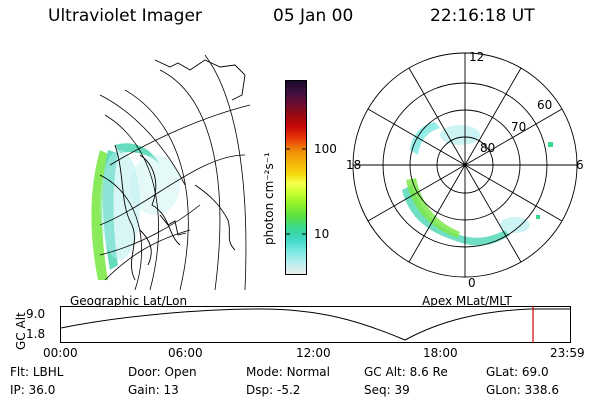 The height and width of the screenshot is (400, 600). Describe the element at coordinates (322, 234) in the screenshot. I see `colorbar-tick-10: 10` at that location.